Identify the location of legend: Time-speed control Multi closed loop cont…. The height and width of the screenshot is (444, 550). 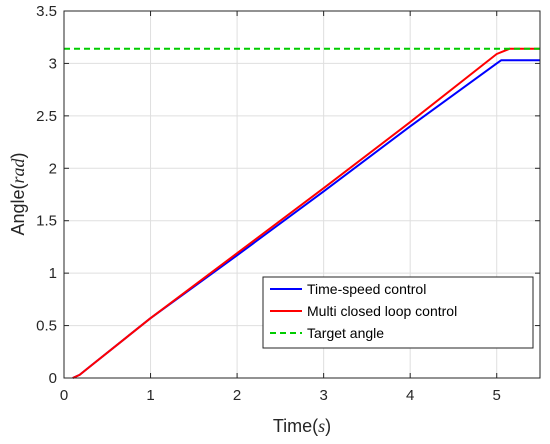
(398, 312).